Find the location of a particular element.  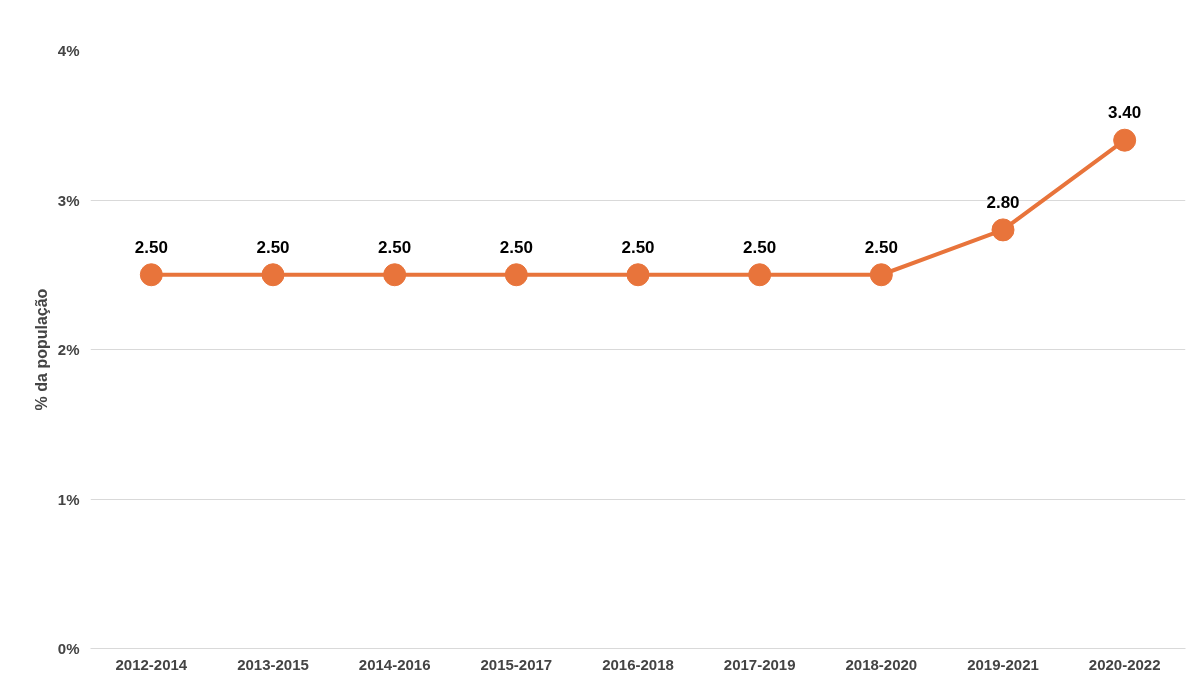

x-tick-label: 2016-2018 is located at coordinates (638, 664).